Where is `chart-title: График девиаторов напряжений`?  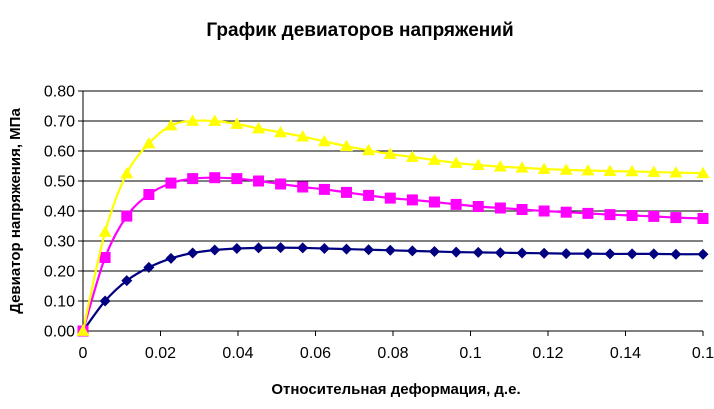 chart-title: График девиаторов напряжений is located at coordinates (359, 30).